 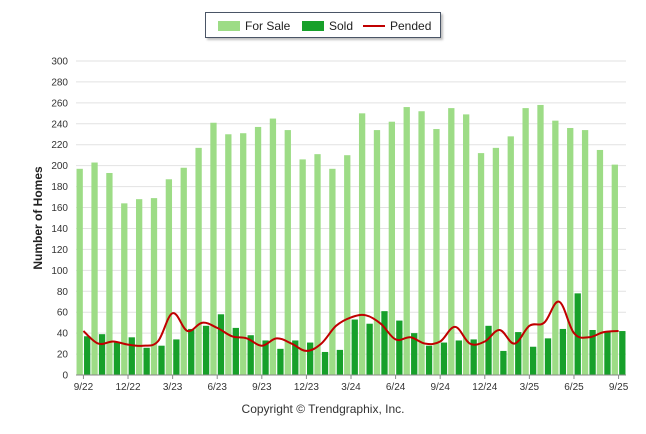 What do you see at coordinates (440, 387) in the screenshot?
I see `x-tick-label: 9/24` at bounding box center [440, 387].